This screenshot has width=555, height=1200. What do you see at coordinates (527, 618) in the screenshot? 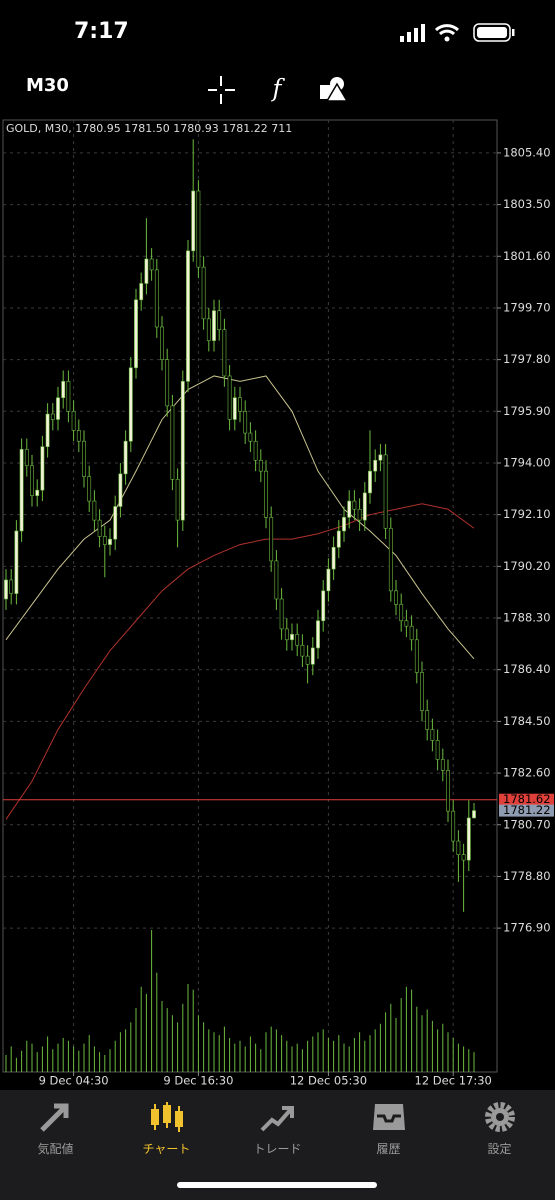
I see `y-tick-label: 1788.30` at bounding box center [527, 618].